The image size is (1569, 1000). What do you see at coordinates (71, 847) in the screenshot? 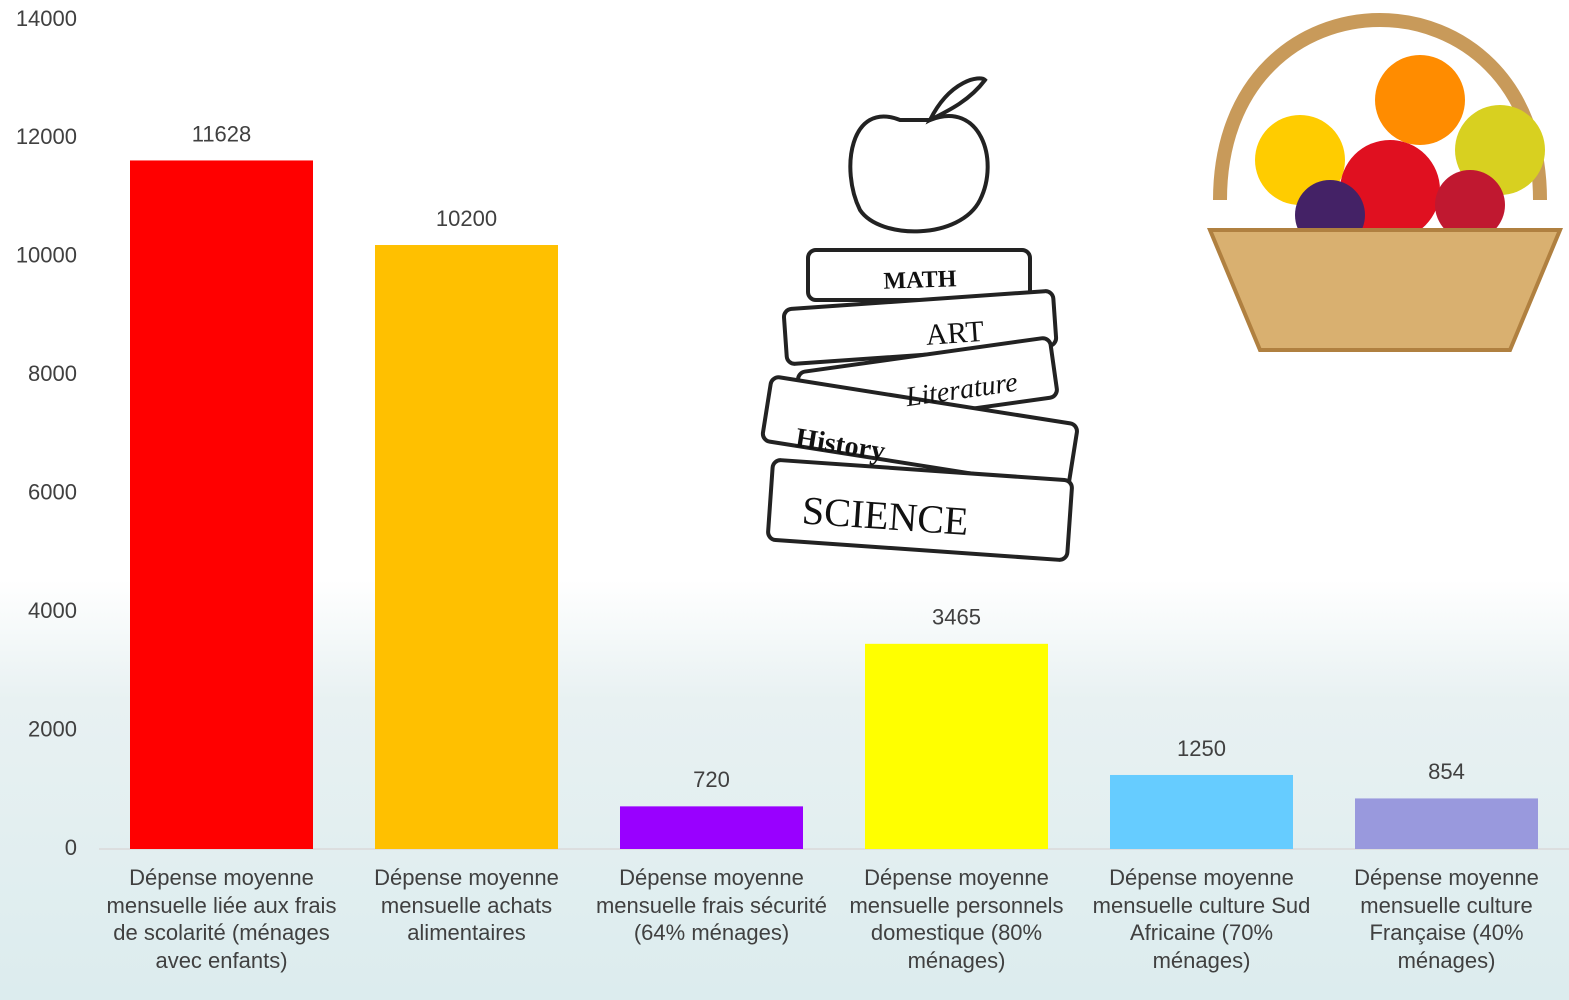
I see `y-tick-label: 0` at bounding box center [71, 847].